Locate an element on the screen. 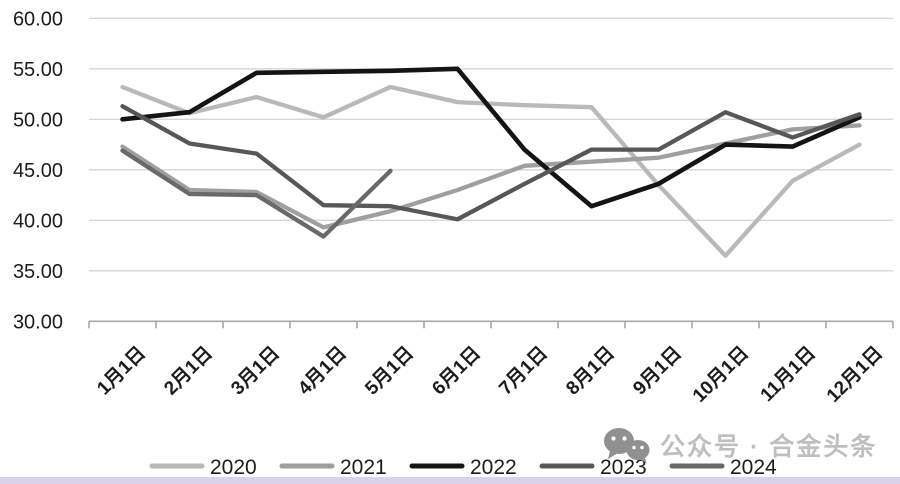 This screenshot has width=900, height=484. legend-label-2020: 2020 is located at coordinates (233, 467).